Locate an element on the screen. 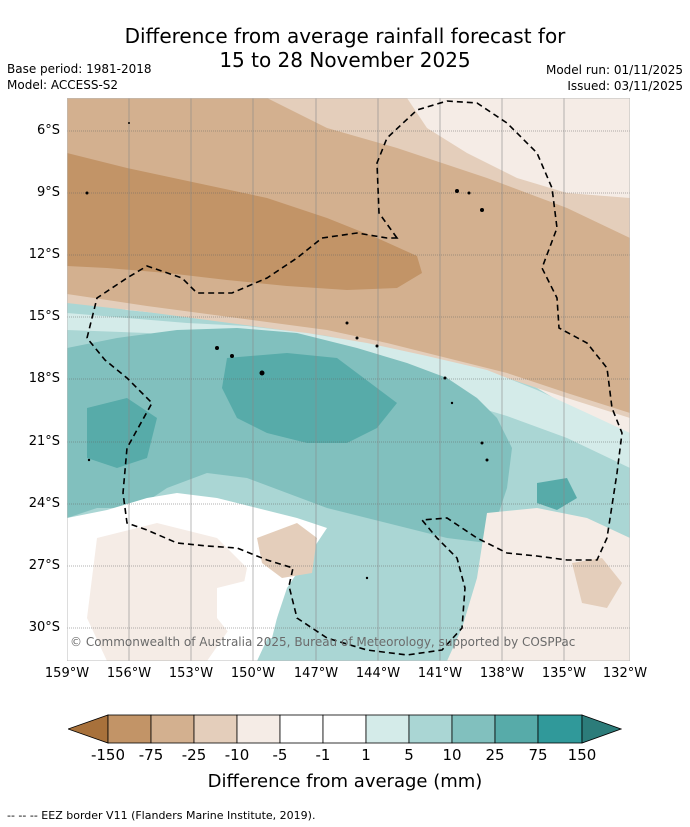 This screenshot has height=827, width=690. colorbar-label: 75 is located at coordinates (538, 755).